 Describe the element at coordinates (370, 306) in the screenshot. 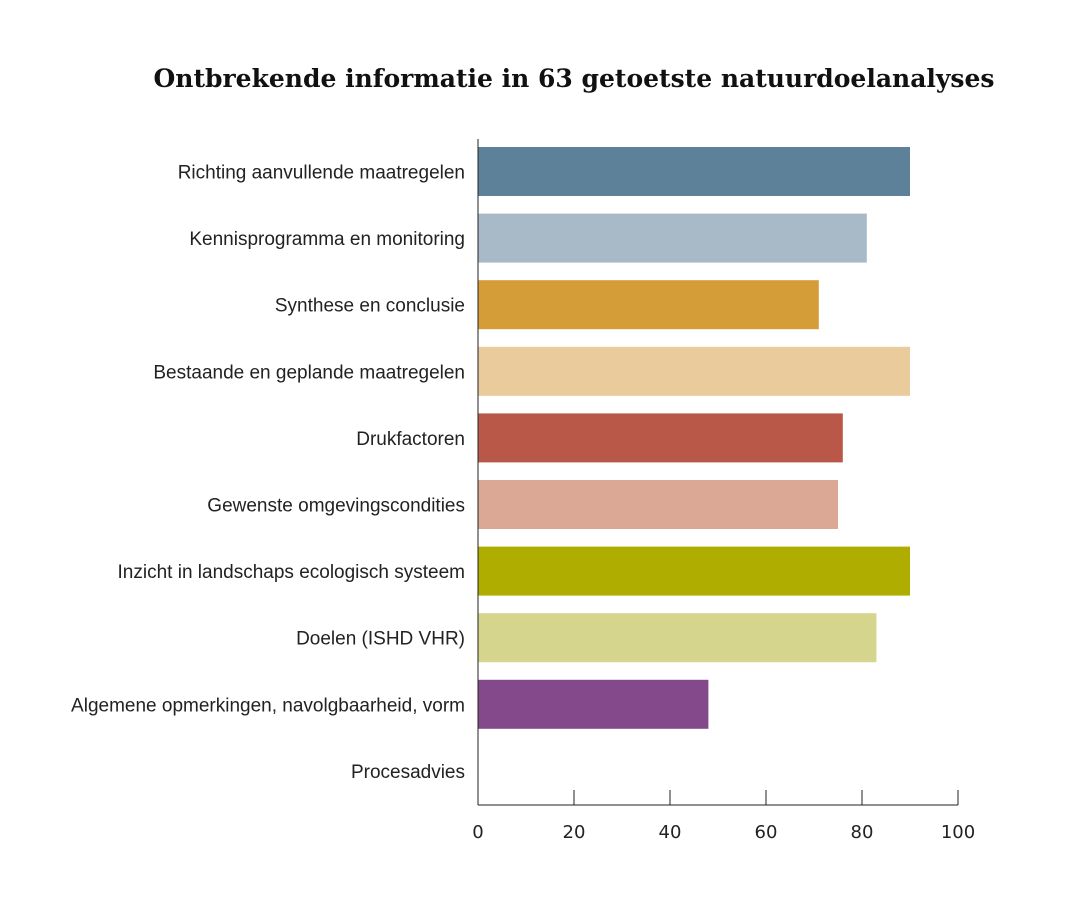

I see `category-label: Synthese en conclusie` at that location.